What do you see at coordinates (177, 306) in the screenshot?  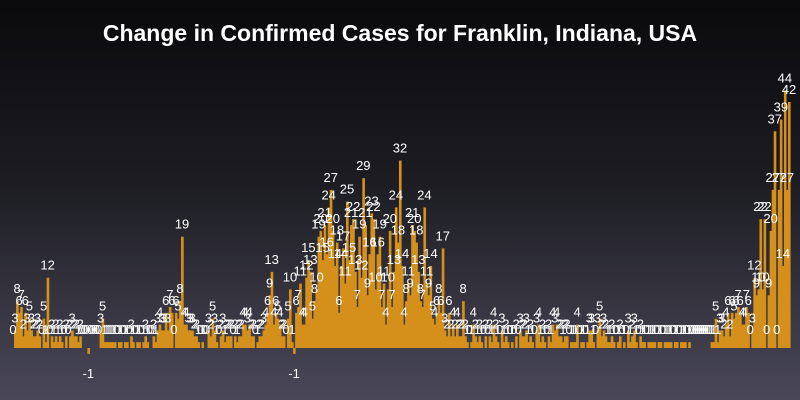 I see `data-label: 5` at bounding box center [177, 306].